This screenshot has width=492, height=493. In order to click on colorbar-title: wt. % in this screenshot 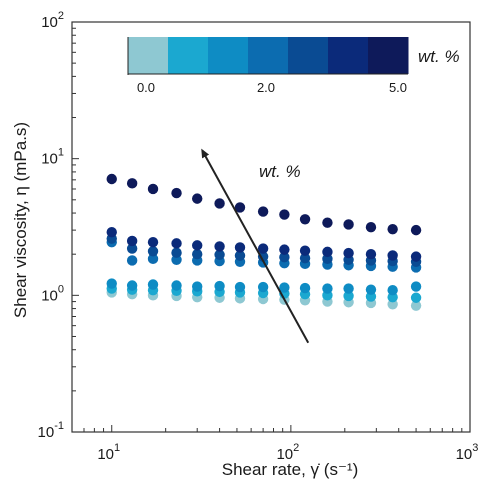, I will do `click(439, 56)`.